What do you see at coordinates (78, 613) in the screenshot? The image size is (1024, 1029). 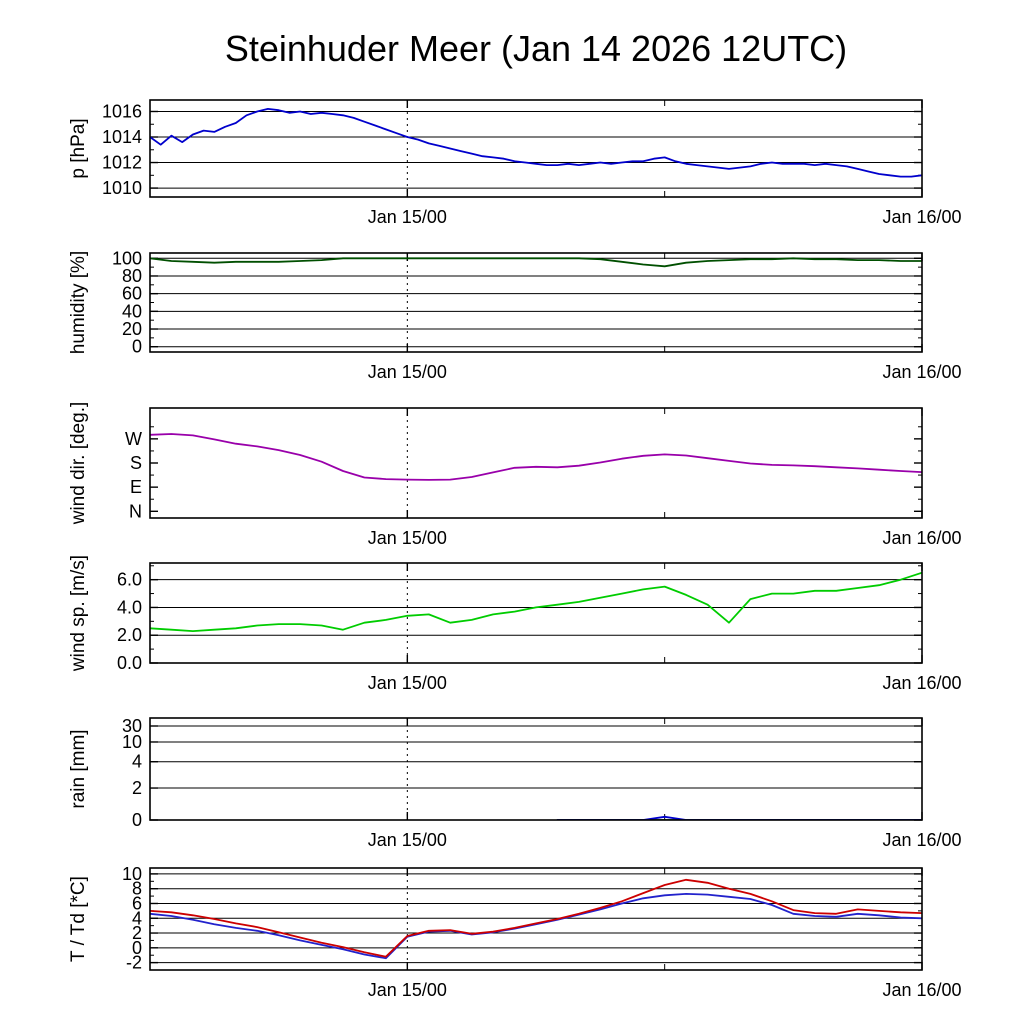 I see `y-axis-label: wind sp. [m/s]` at bounding box center [78, 613].